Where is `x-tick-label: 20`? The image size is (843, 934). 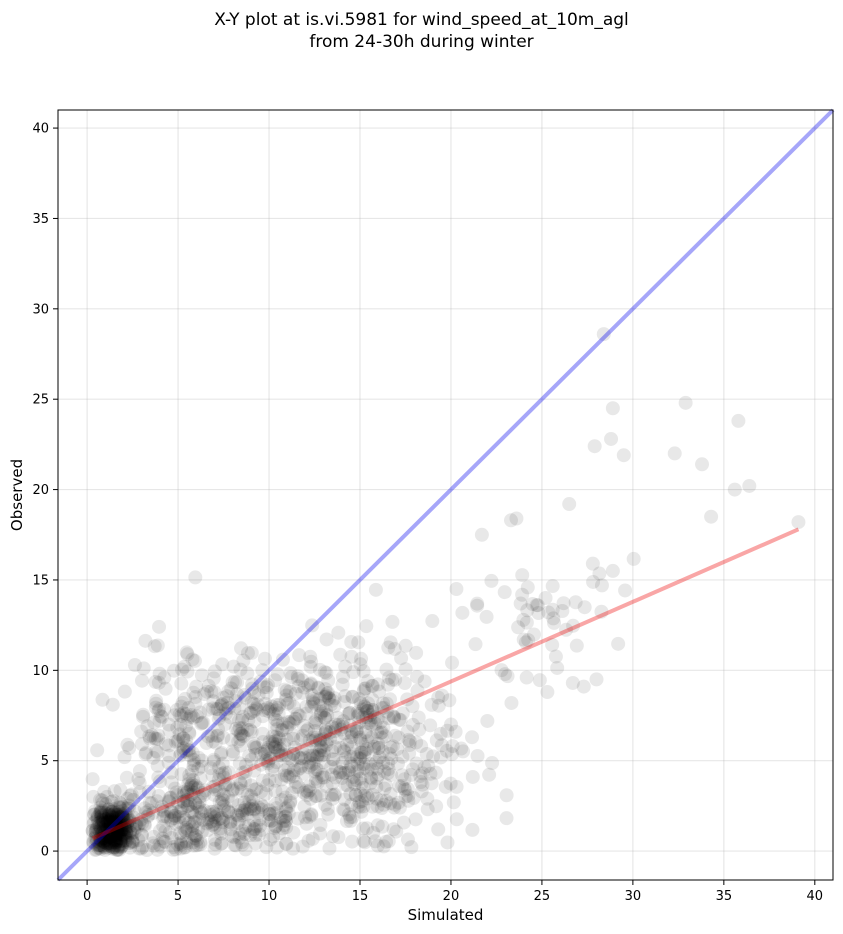 x-tick-label: 20 is located at coordinates (451, 896).